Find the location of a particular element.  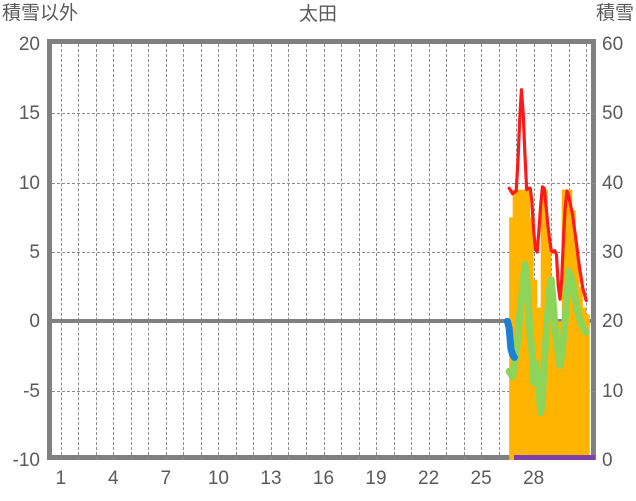

x-axis-tick: 1 is located at coordinates (61, 478).